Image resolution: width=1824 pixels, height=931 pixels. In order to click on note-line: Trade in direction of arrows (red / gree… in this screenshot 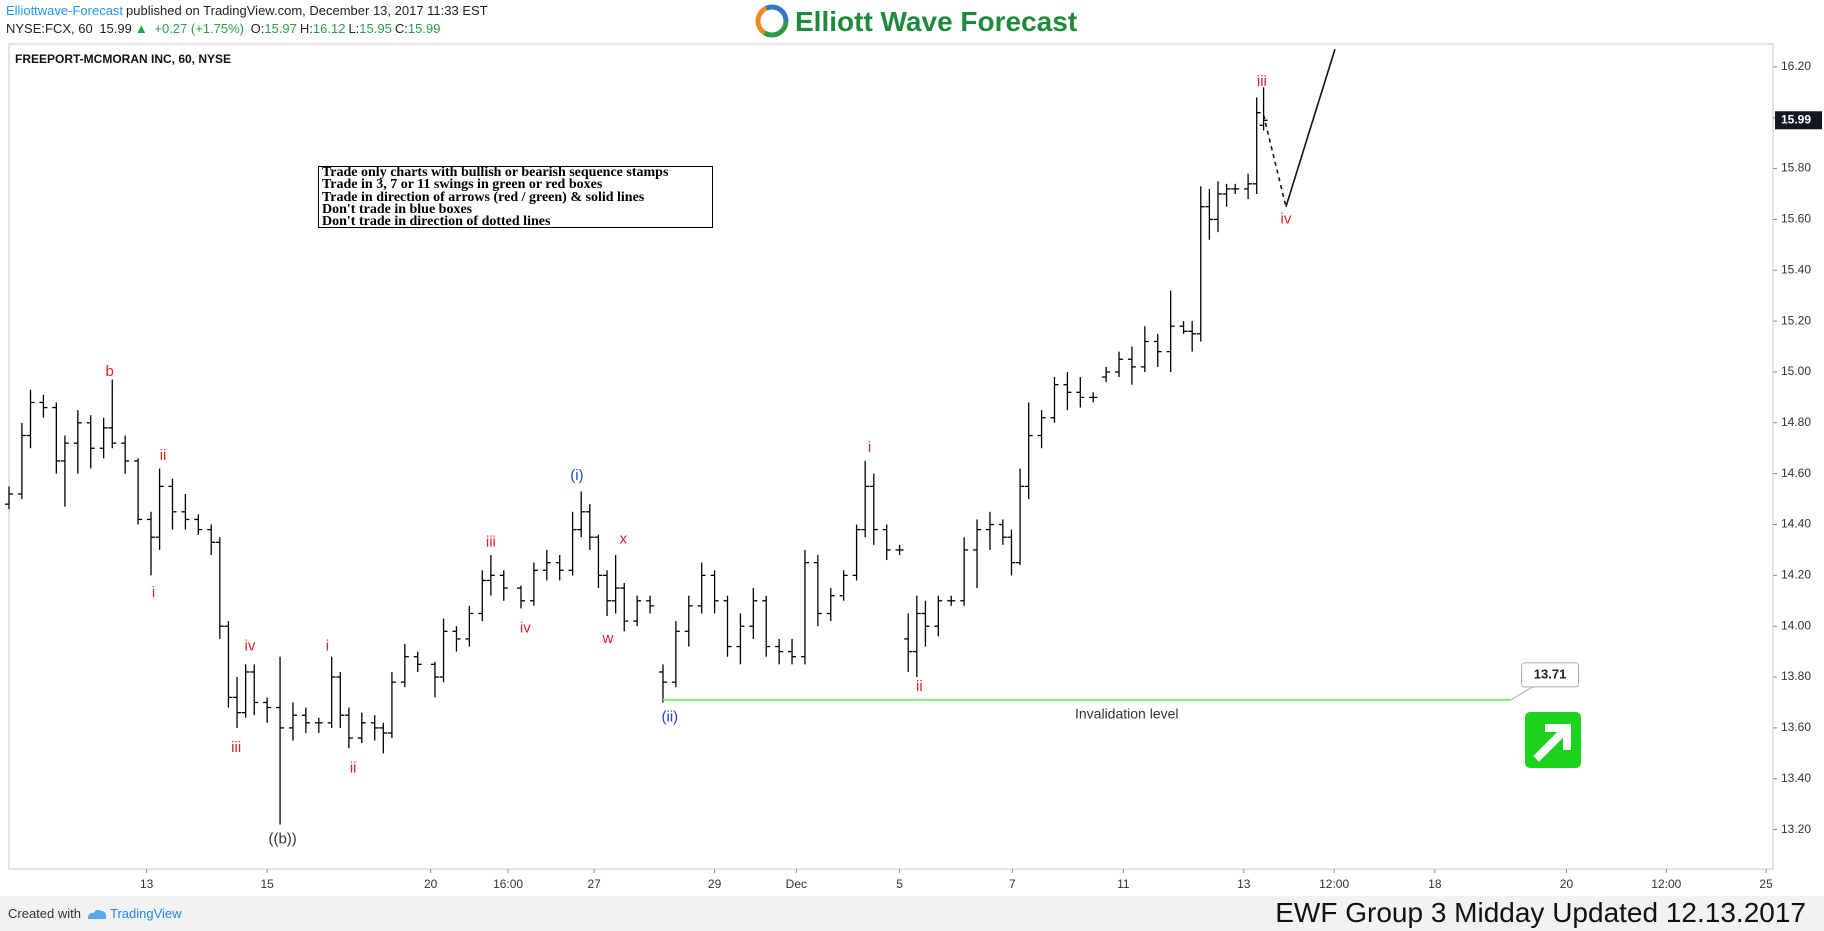, I will do `click(483, 197)`.